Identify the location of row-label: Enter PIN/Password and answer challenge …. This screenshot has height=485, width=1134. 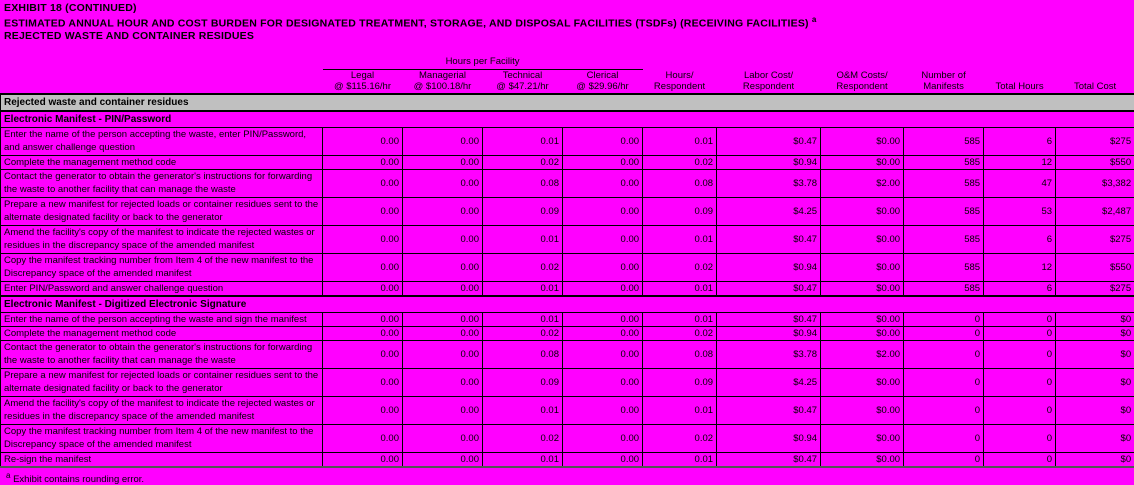
(162, 288).